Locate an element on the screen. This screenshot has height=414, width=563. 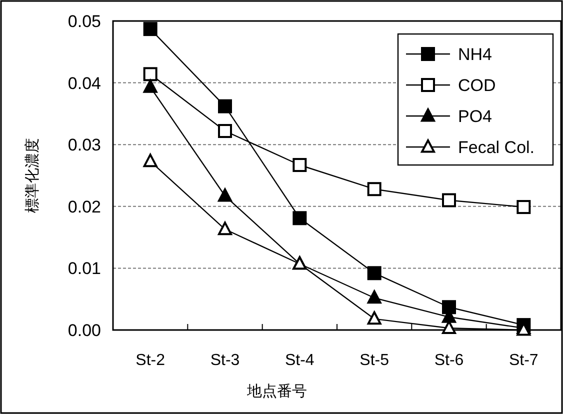
x-tick-label: St-7 is located at coordinates (523, 360).